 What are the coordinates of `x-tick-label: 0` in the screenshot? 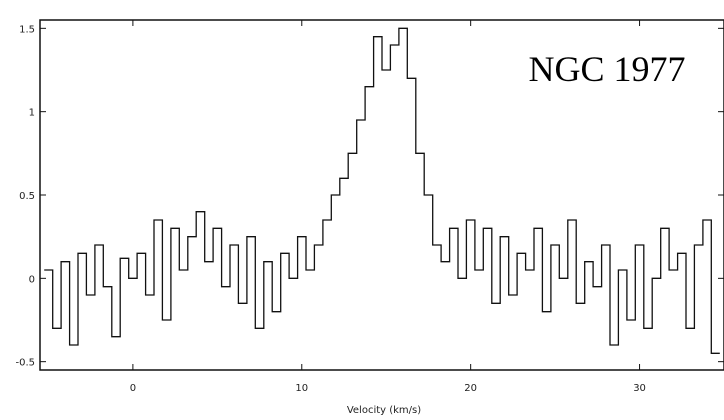 It's located at (133, 388).